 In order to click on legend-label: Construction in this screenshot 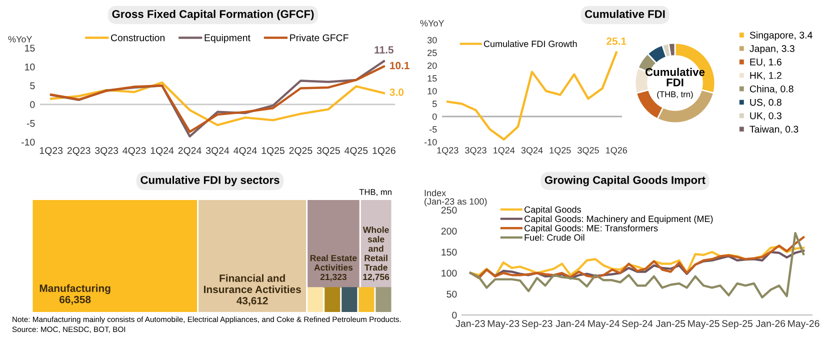, I will do `click(137, 38)`.